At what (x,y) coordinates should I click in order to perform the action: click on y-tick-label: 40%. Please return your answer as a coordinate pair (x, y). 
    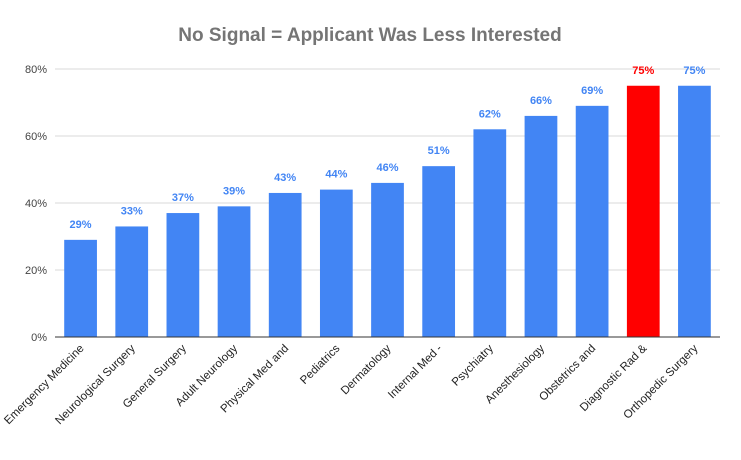
    Looking at the image, I should click on (36, 204).